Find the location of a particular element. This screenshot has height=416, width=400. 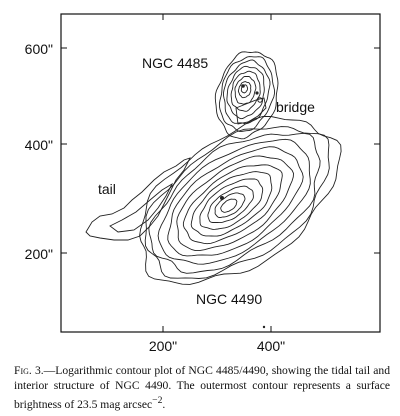

caption-exponent: −2 is located at coordinates (157, 400).